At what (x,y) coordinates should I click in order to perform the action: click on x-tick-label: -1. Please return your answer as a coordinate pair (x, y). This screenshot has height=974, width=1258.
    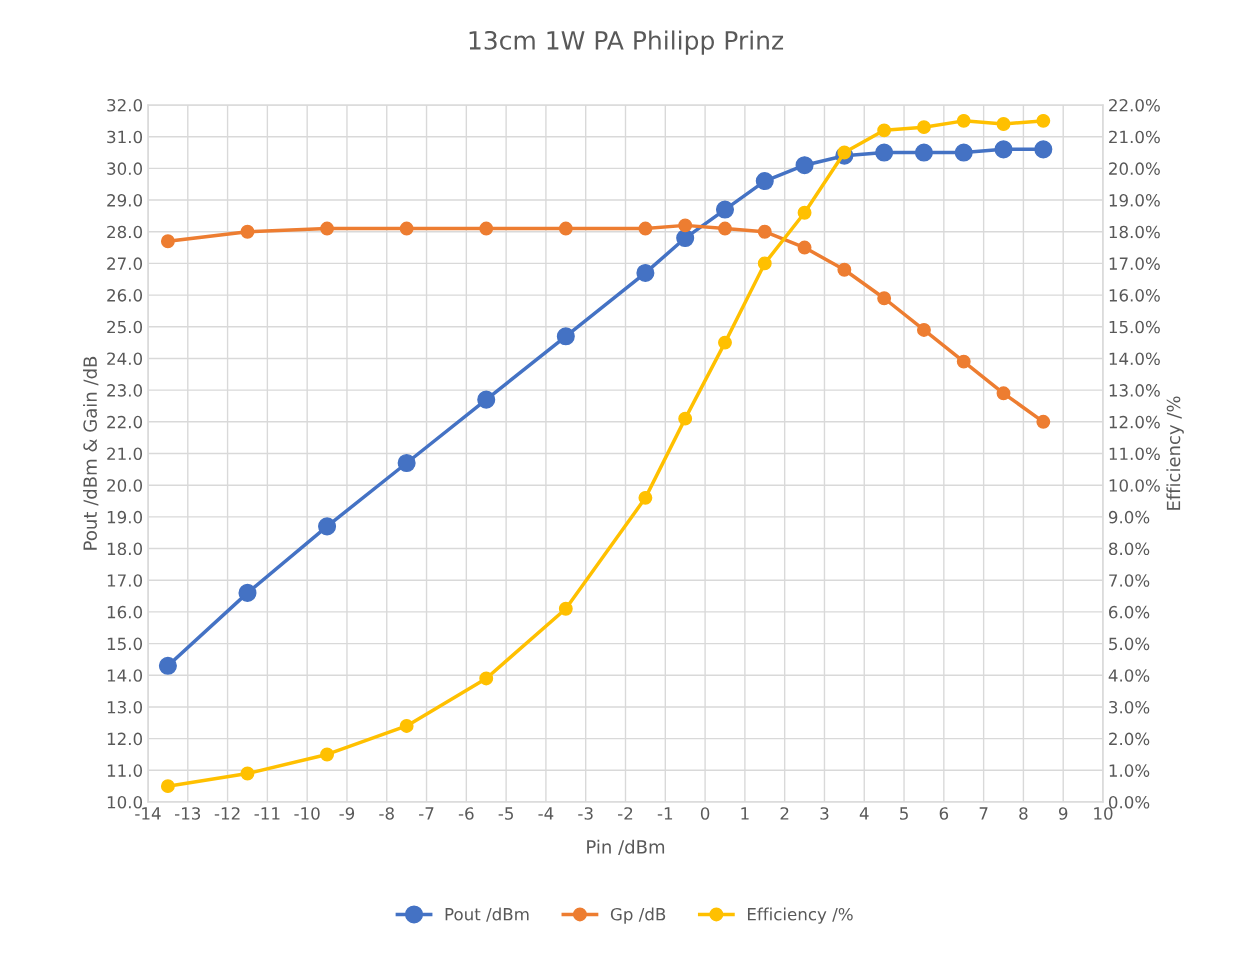
    Looking at the image, I should click on (665, 813).